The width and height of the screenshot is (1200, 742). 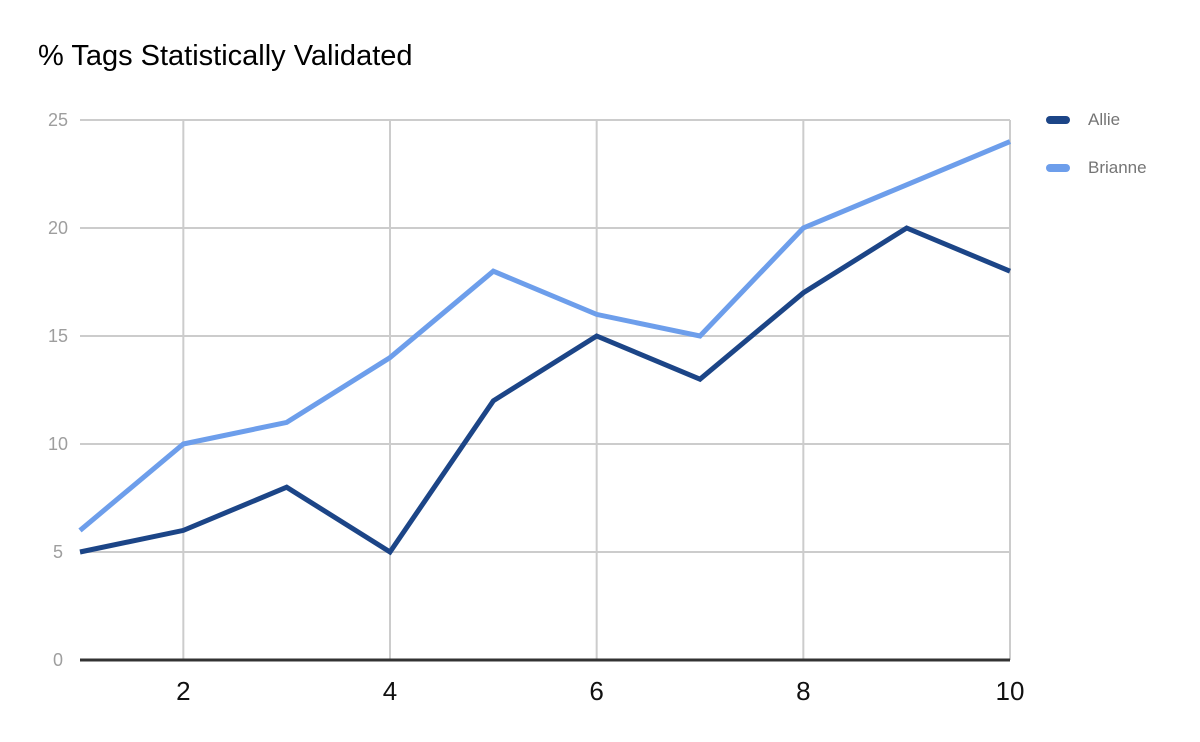 I want to click on y-tick-label: 15, so click(x=58, y=336).